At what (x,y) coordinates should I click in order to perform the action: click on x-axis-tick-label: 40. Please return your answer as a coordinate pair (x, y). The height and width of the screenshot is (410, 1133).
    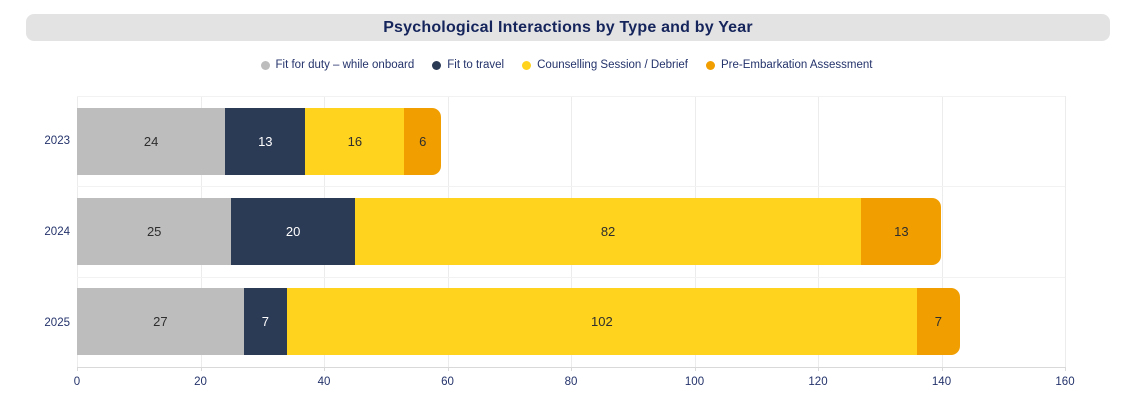
    Looking at the image, I should click on (324, 382).